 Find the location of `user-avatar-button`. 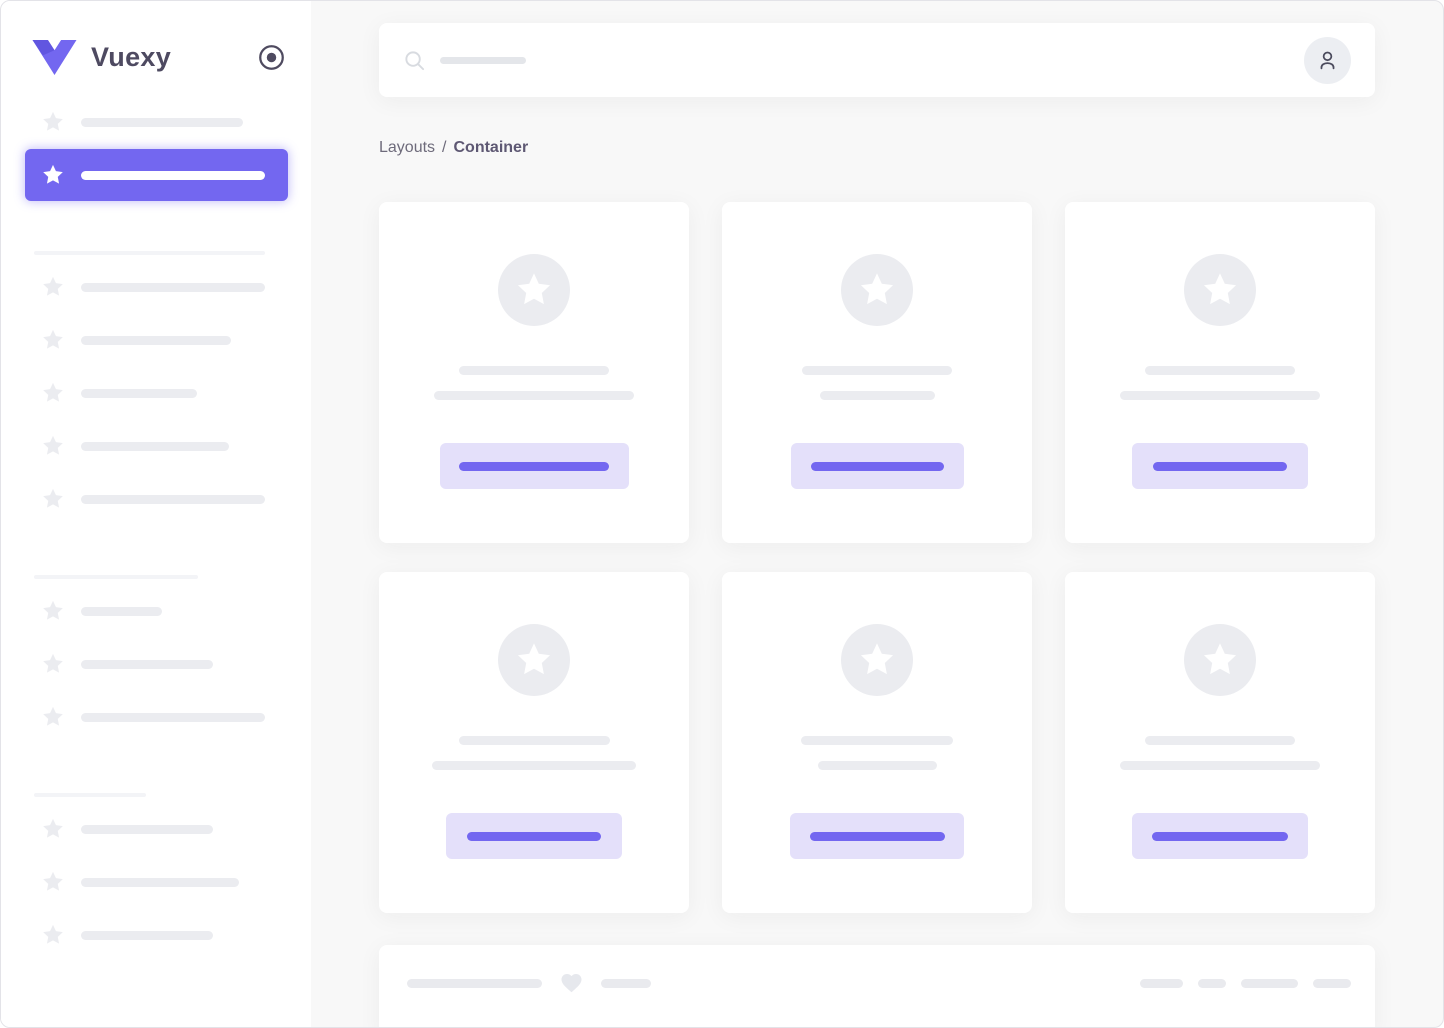

user-avatar-button is located at coordinates (1327, 60).